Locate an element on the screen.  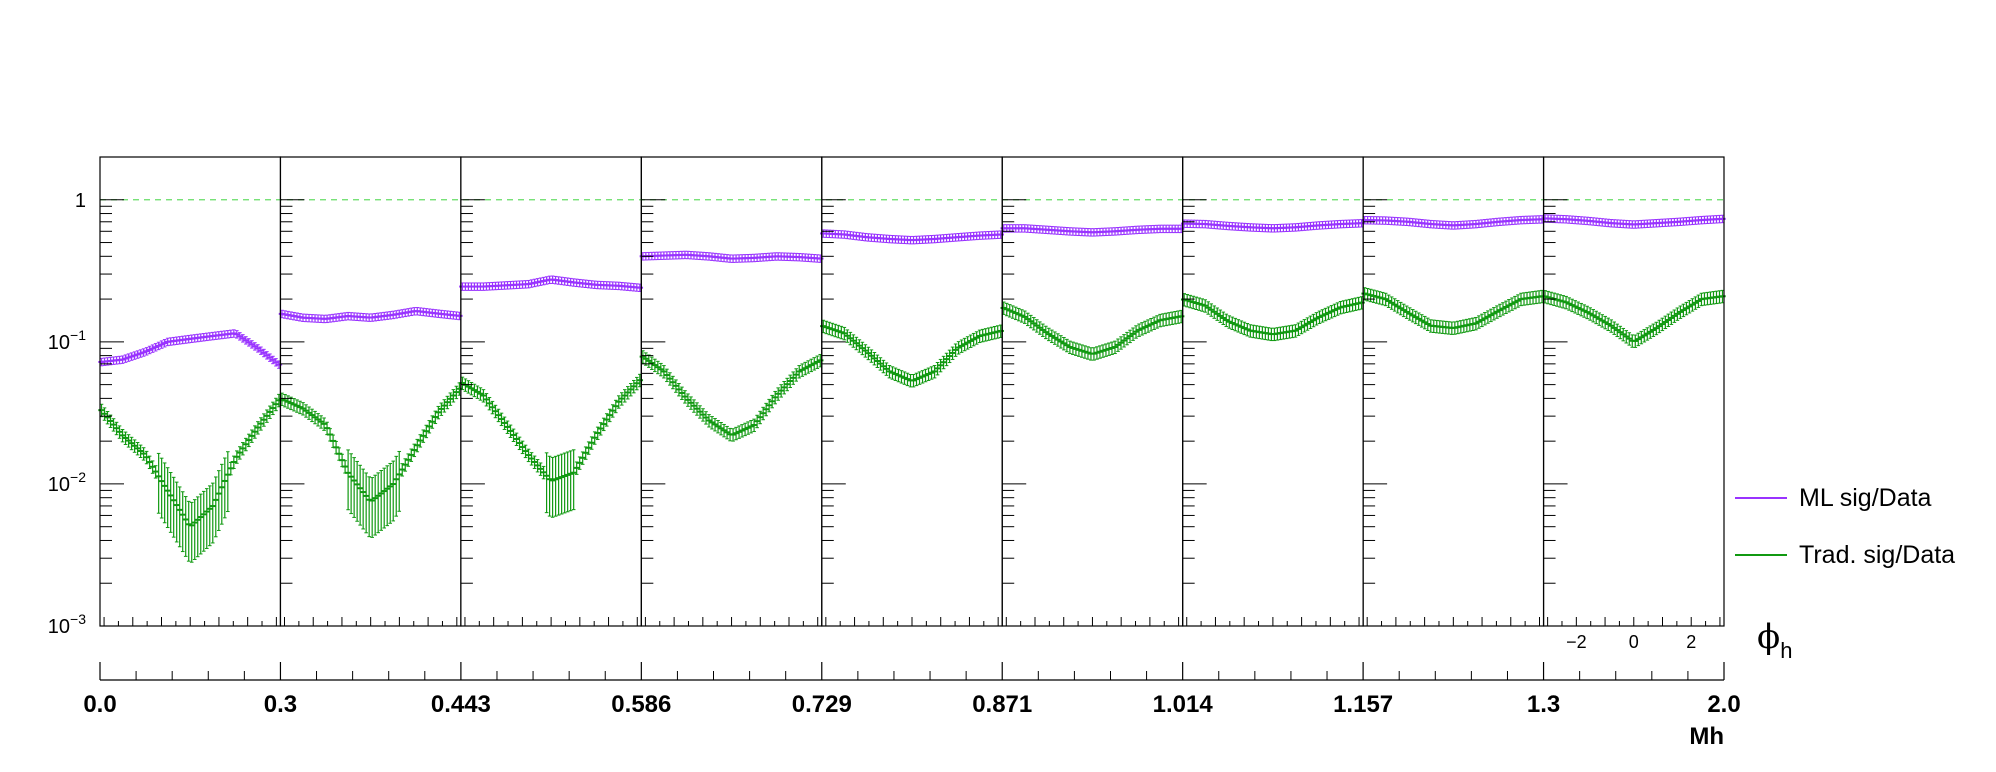
mh-tick-label: 1.157 is located at coordinates (1363, 704).